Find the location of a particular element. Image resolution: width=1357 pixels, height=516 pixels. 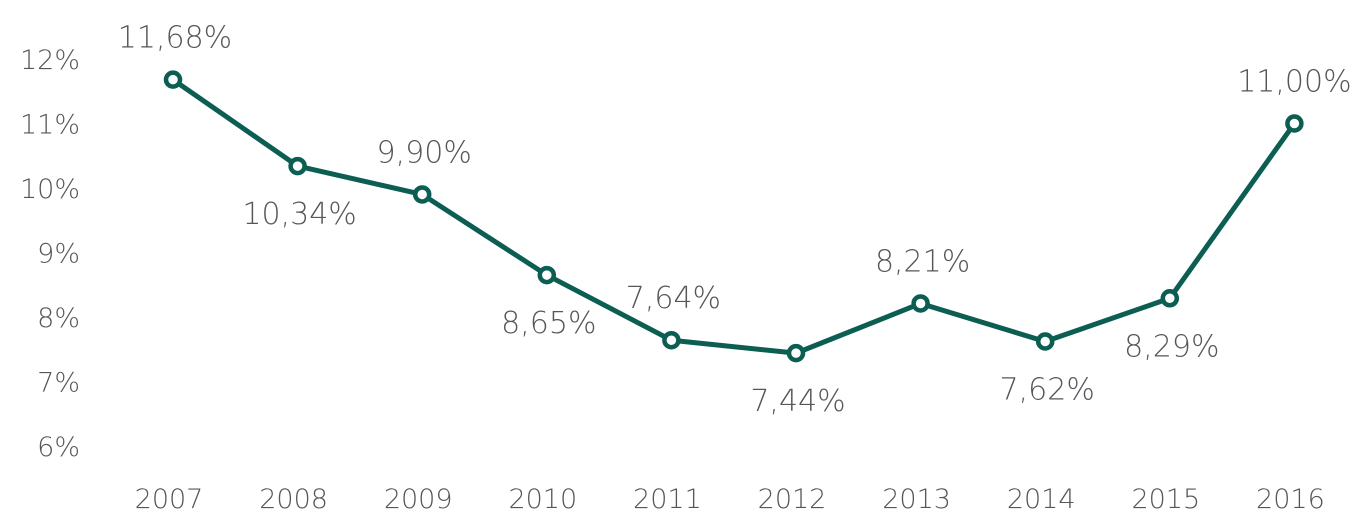

x-tick-label-5: 2012 is located at coordinates (792, 499).